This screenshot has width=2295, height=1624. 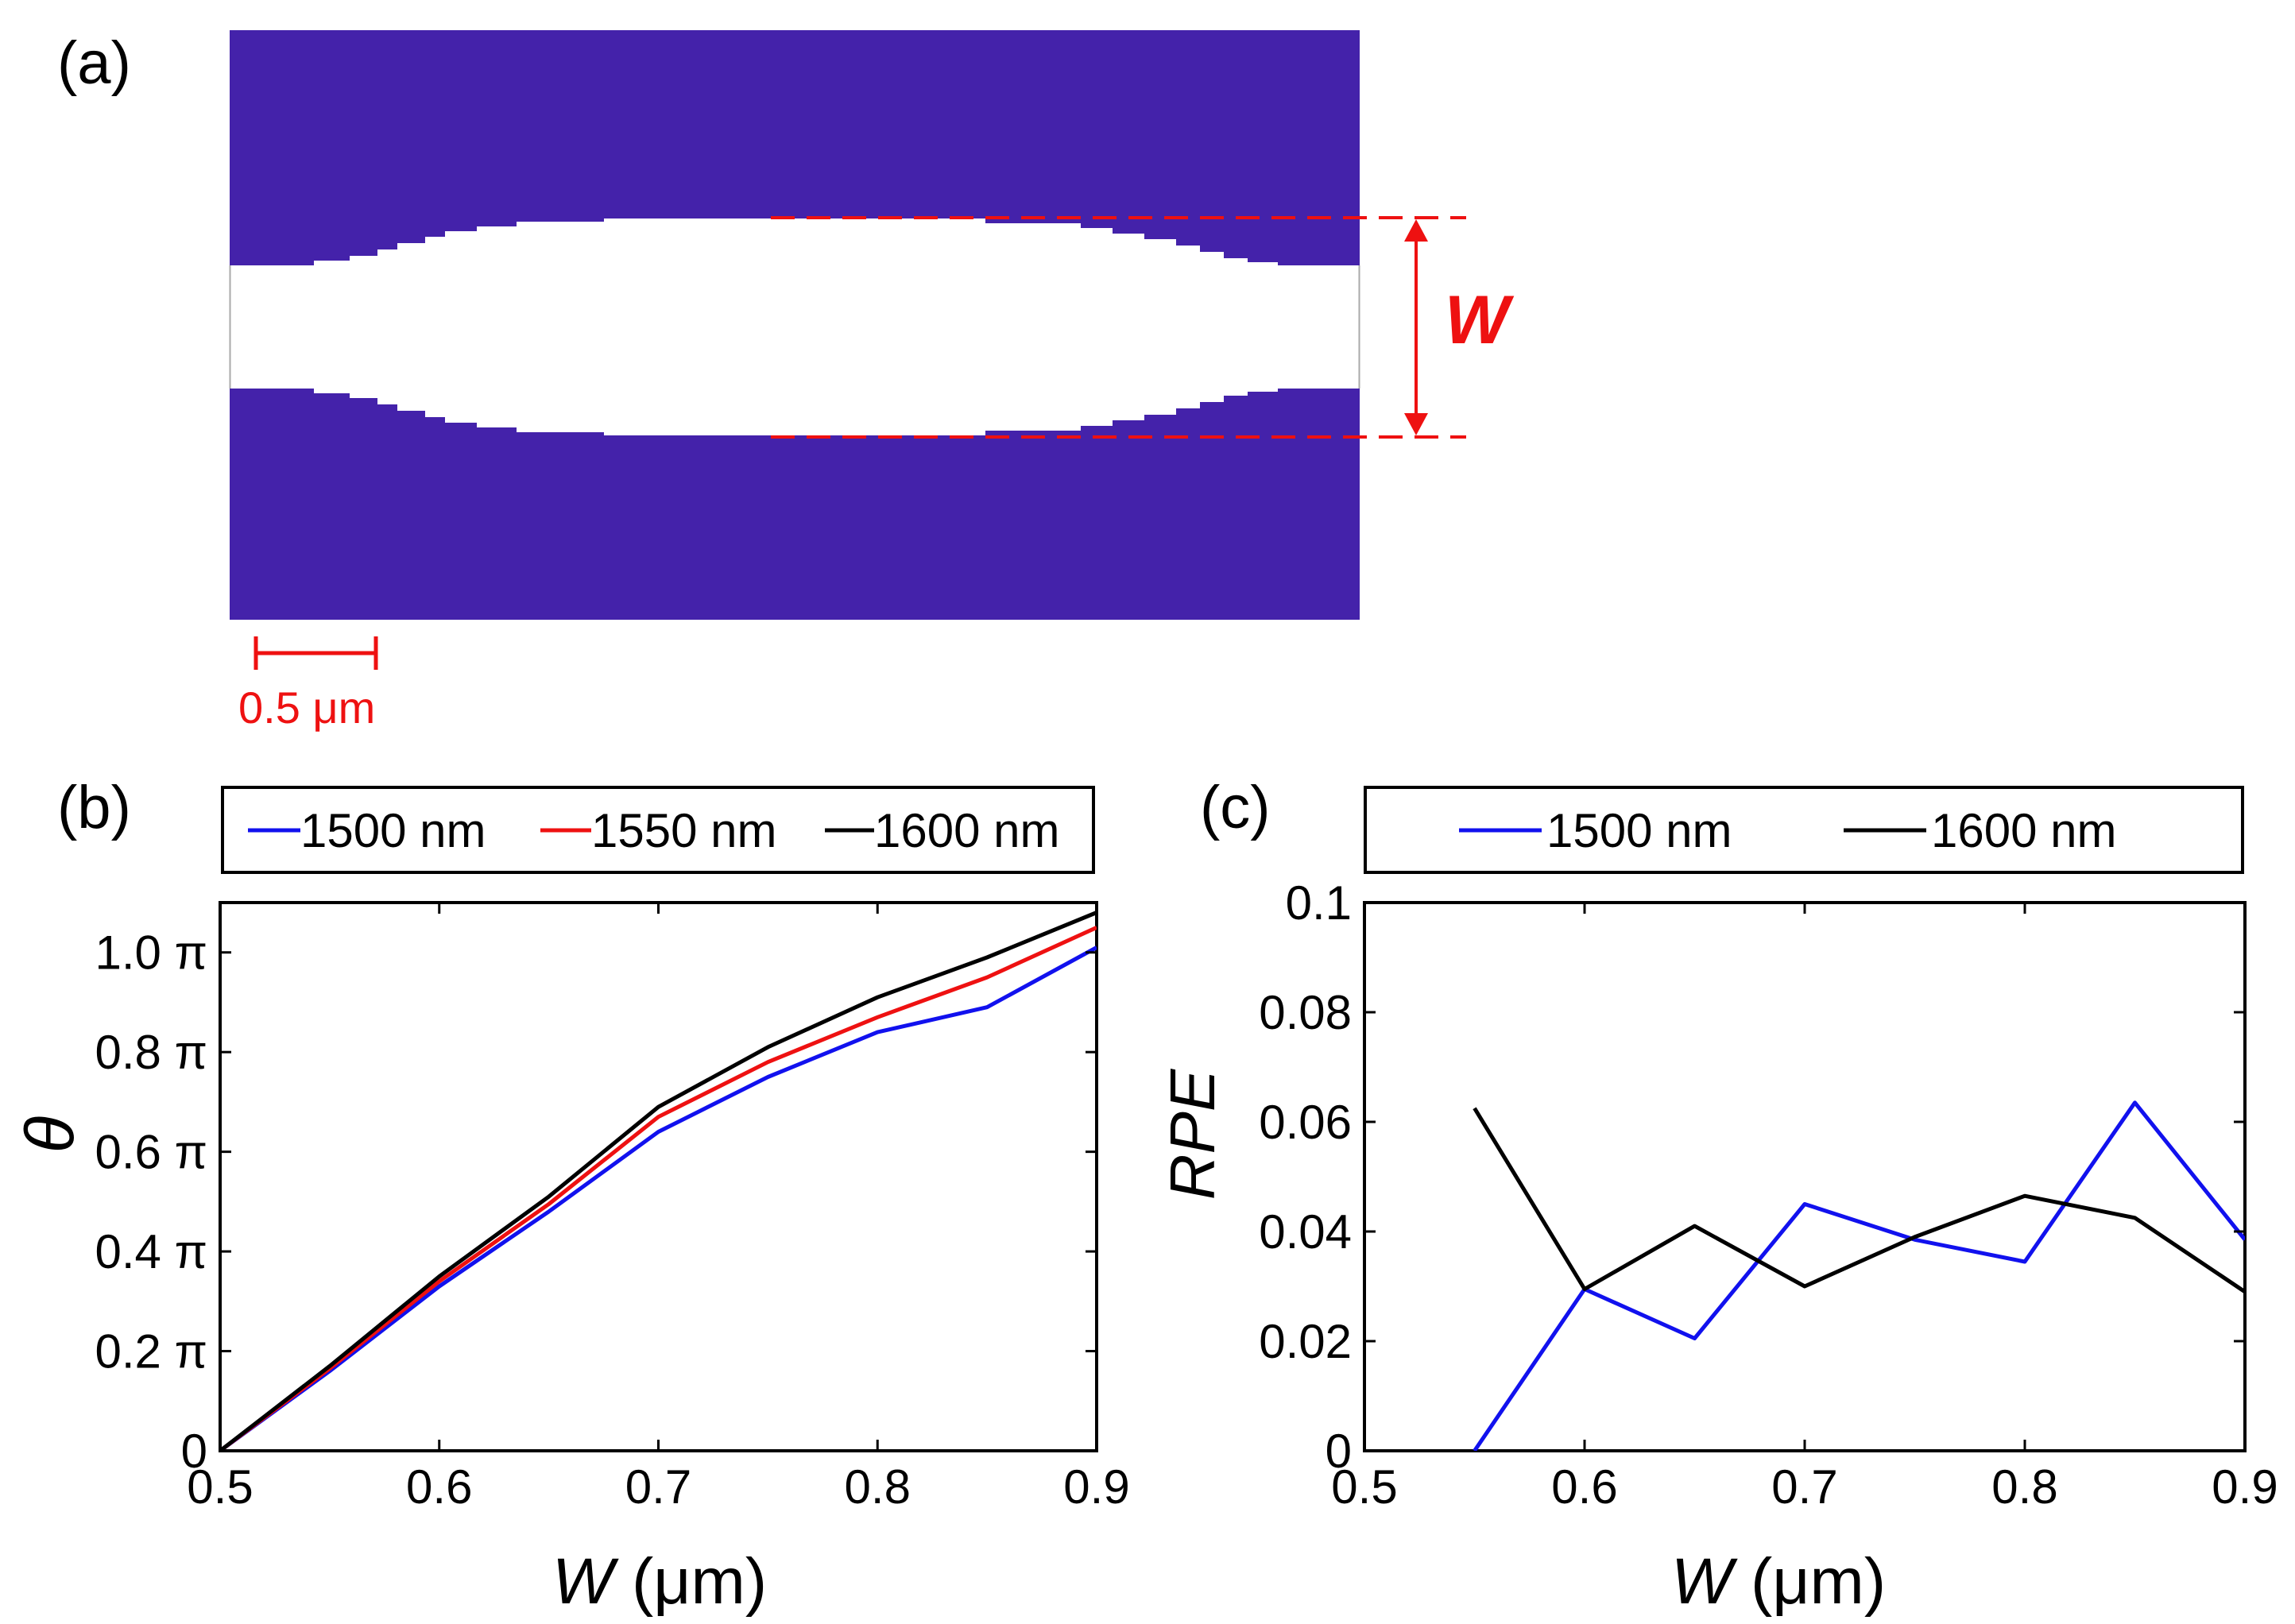 What do you see at coordinates (1364, 1487) in the screenshot?
I see `x-tick-label-c: 0.5` at bounding box center [1364, 1487].